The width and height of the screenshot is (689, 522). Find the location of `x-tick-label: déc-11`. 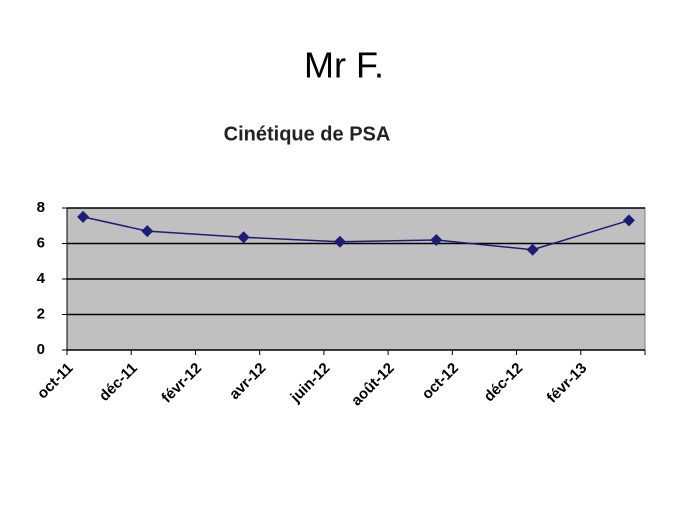

x-tick-label: déc-11 is located at coordinates (118, 382).